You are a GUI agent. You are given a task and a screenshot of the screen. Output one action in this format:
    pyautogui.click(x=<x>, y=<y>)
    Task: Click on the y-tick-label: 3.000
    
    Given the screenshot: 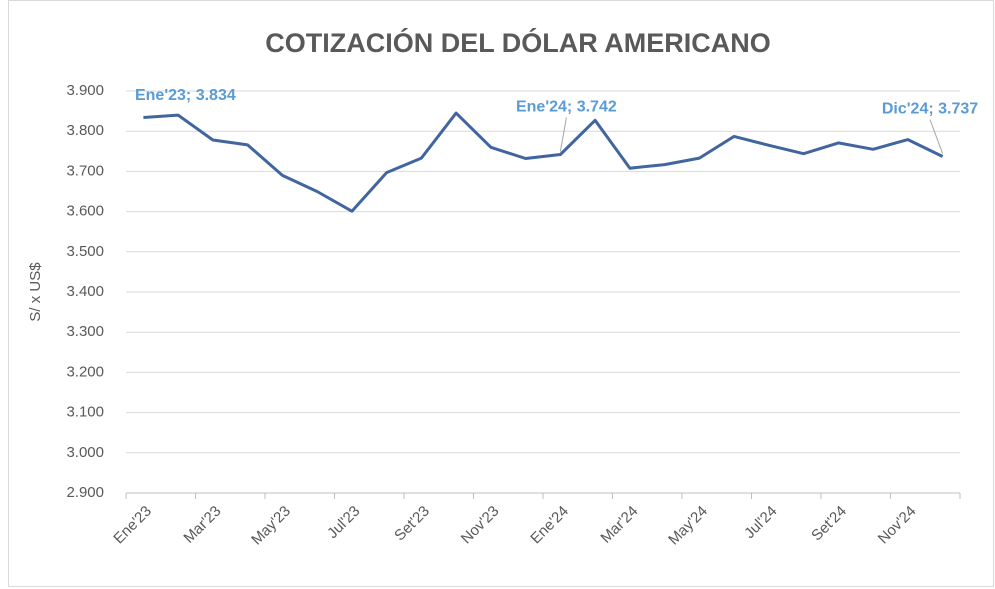 What is the action you would take?
    pyautogui.click(x=85, y=452)
    